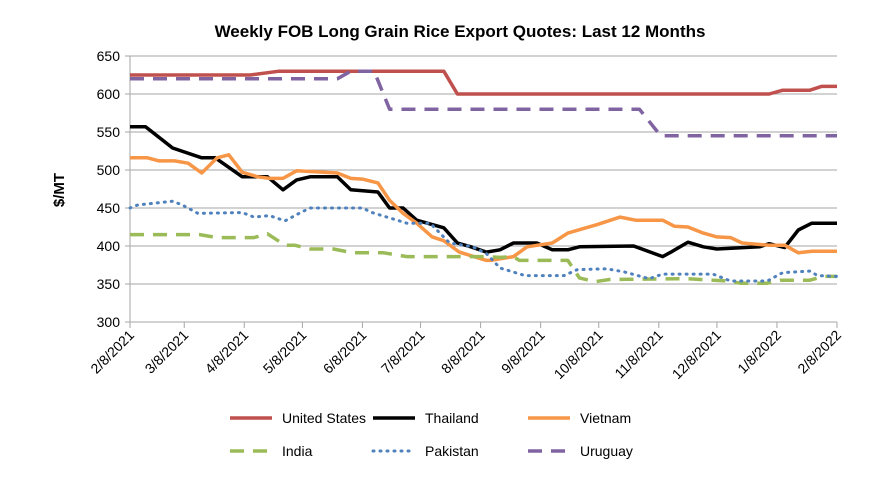 This screenshot has width=872, height=479. What do you see at coordinates (638, 354) in the screenshot?
I see `x-tick-label: 11/8/2021` at bounding box center [638, 354].